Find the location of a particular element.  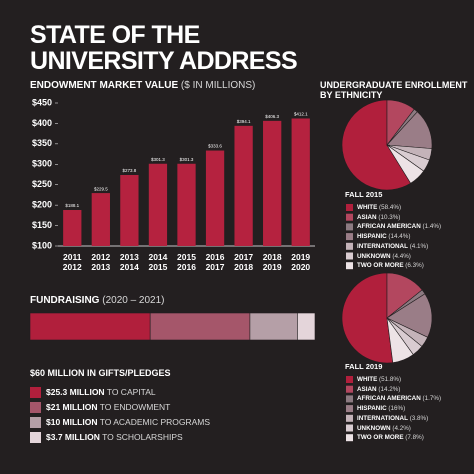

legend-entry: $21 MILLION TO ENDOWMENT is located at coordinates (108, 407).